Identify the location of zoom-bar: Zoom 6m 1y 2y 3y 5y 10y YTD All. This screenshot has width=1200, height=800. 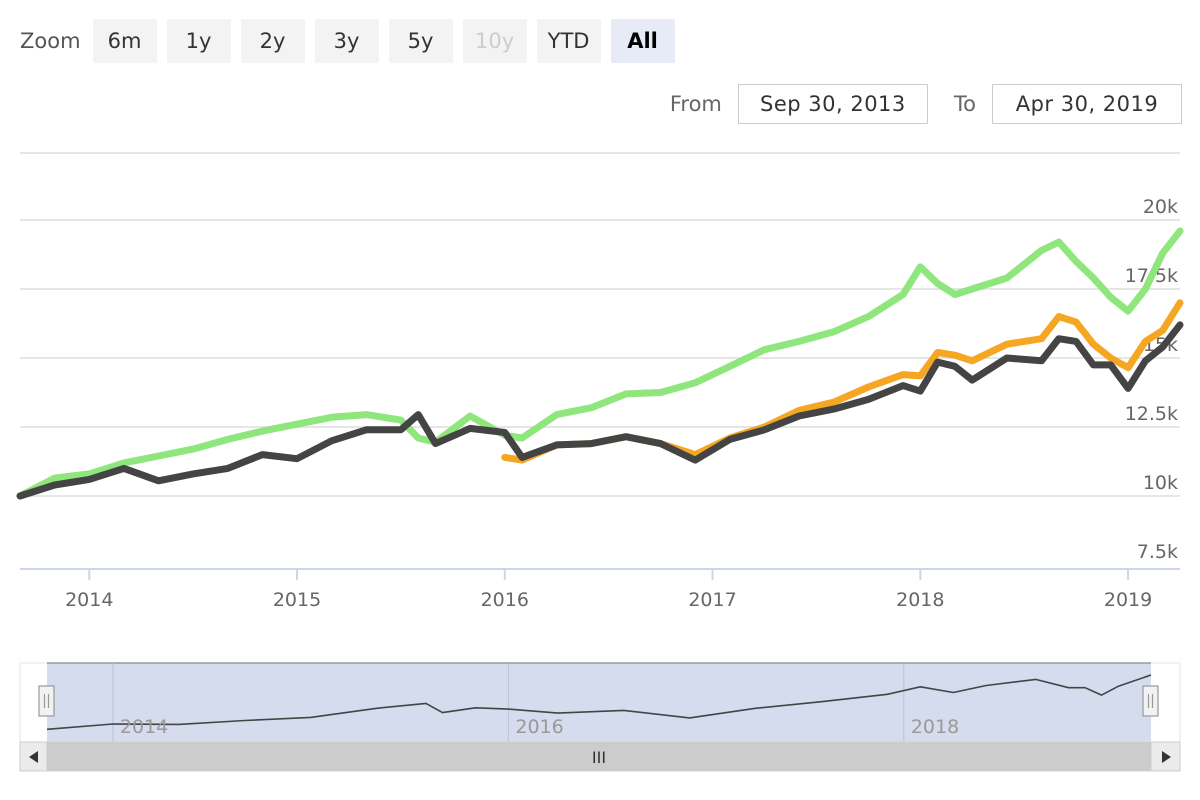
(352, 41).